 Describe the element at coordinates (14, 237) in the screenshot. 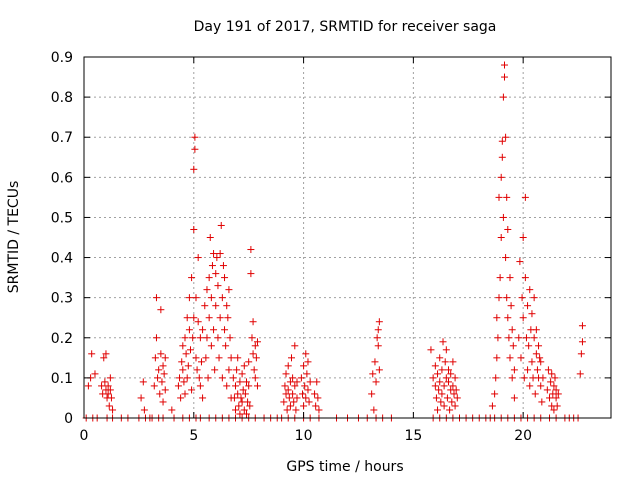

I see `y-axis-label: SRMTID / TECUs` at that location.